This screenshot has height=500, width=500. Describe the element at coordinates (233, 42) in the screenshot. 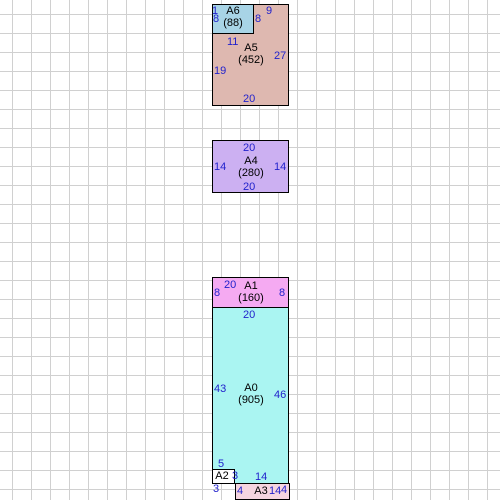

I see `room-a5-dim-top: 11` at that location.